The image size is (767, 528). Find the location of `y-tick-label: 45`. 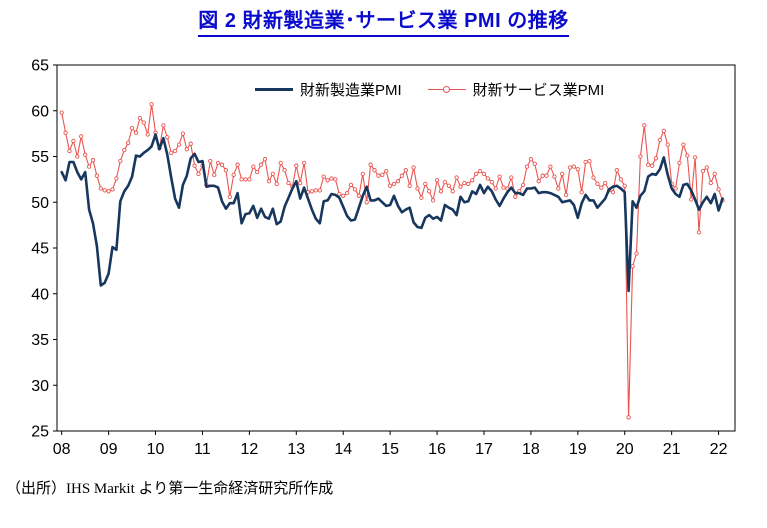

y-tick-label: 45 is located at coordinates (40, 249).